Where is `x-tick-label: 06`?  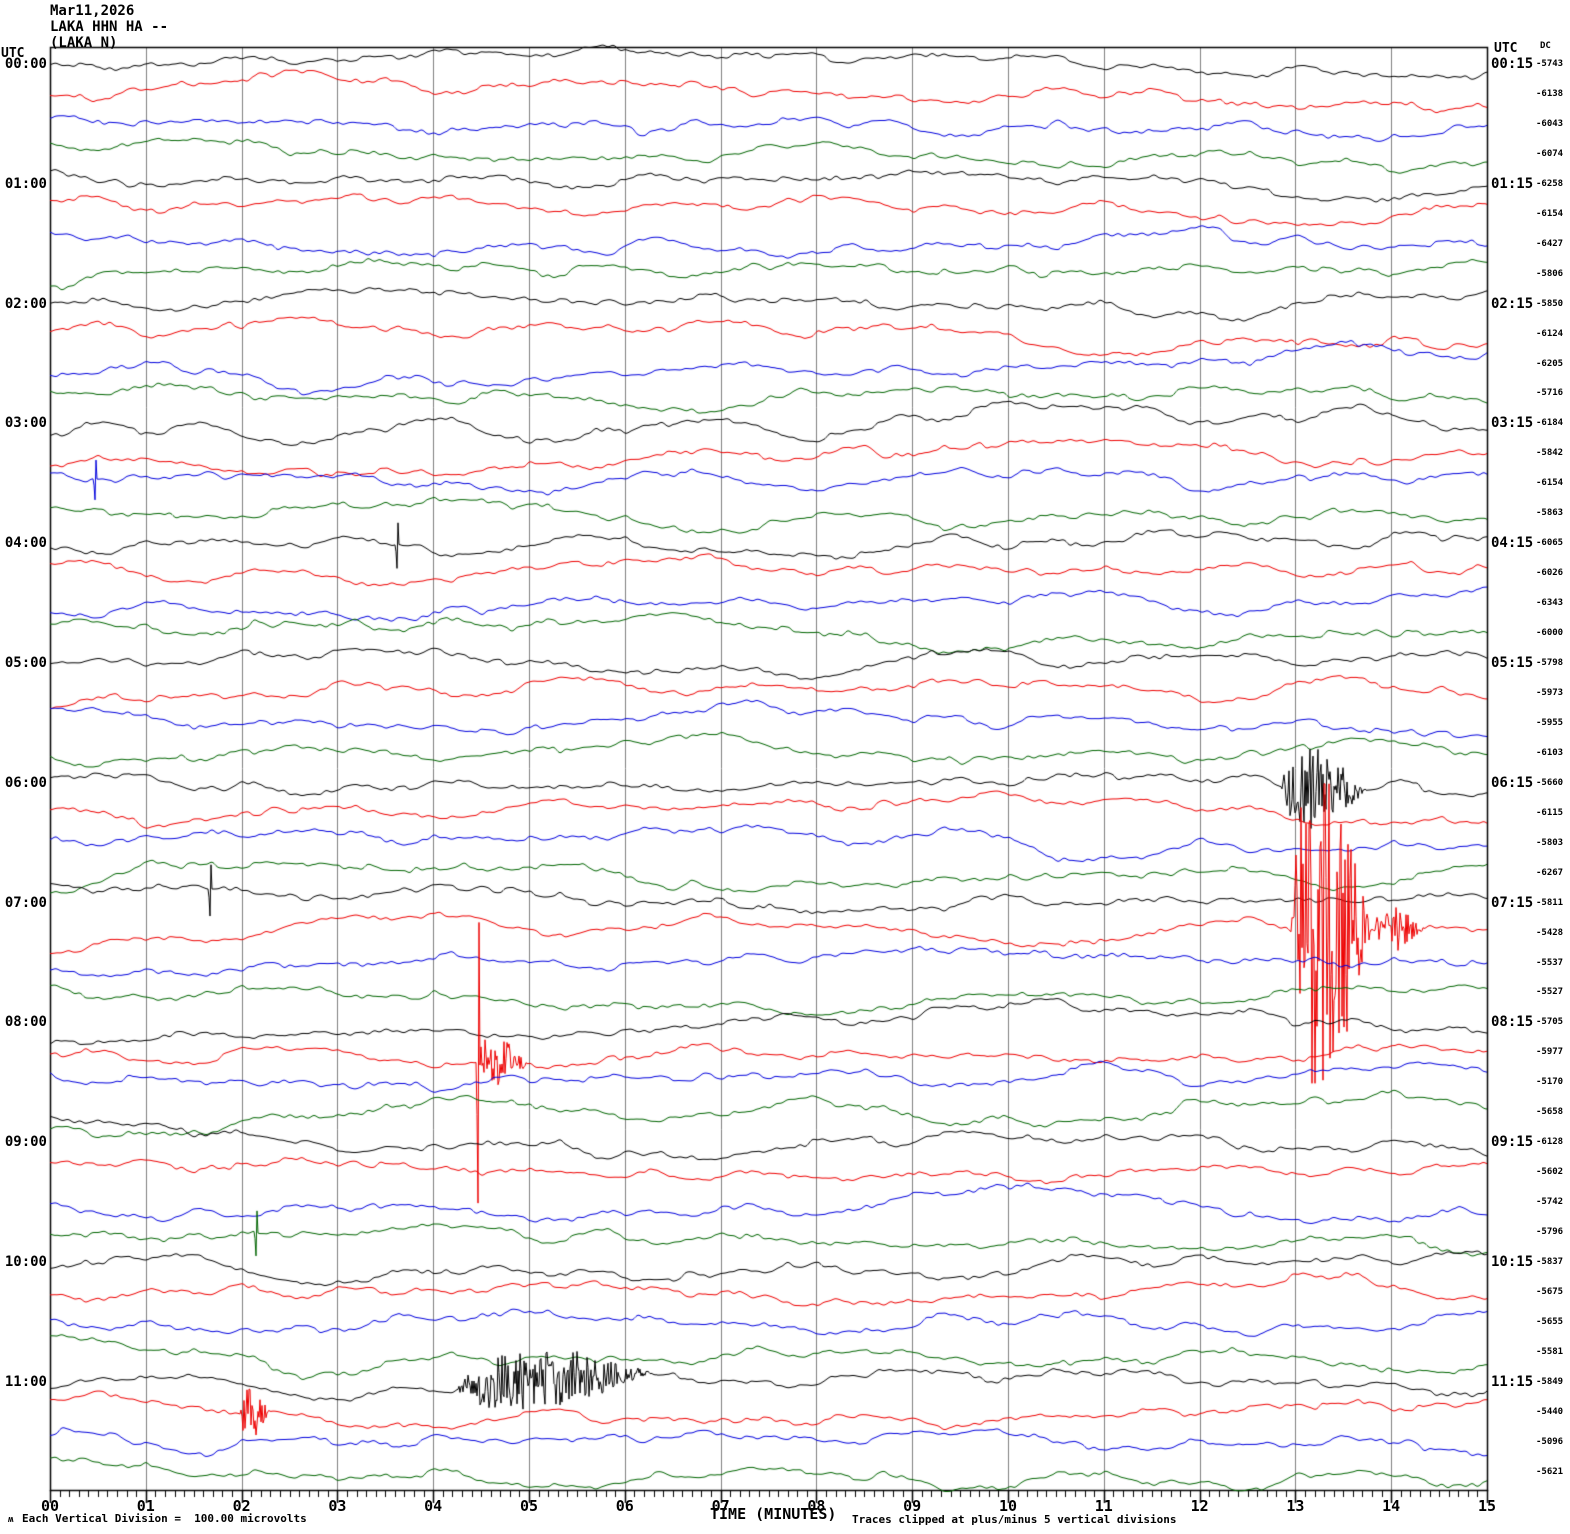 x-tick-label: 06 is located at coordinates (624, 1506).